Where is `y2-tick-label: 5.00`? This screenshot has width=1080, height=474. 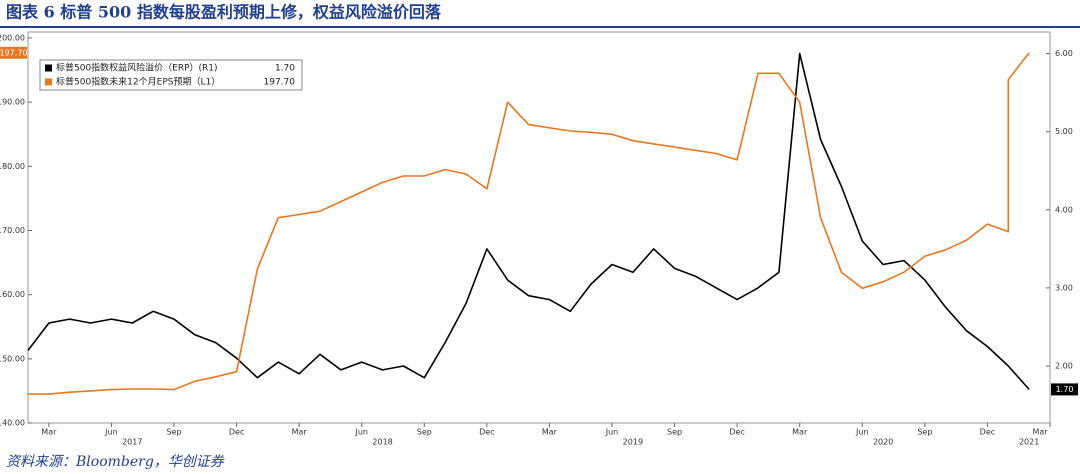
y2-tick-label: 5.00 is located at coordinates (1064, 131).